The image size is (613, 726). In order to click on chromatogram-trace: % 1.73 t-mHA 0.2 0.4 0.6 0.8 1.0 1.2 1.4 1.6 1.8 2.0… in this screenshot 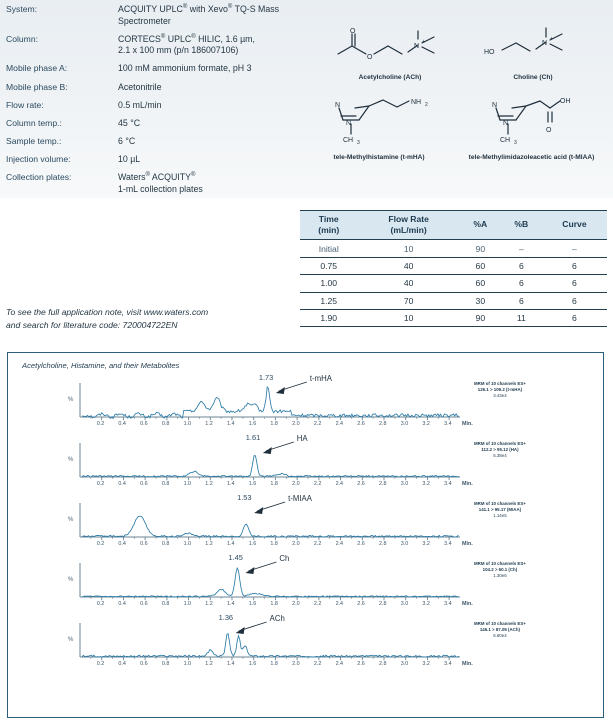, I will do `click(306, 401)`.